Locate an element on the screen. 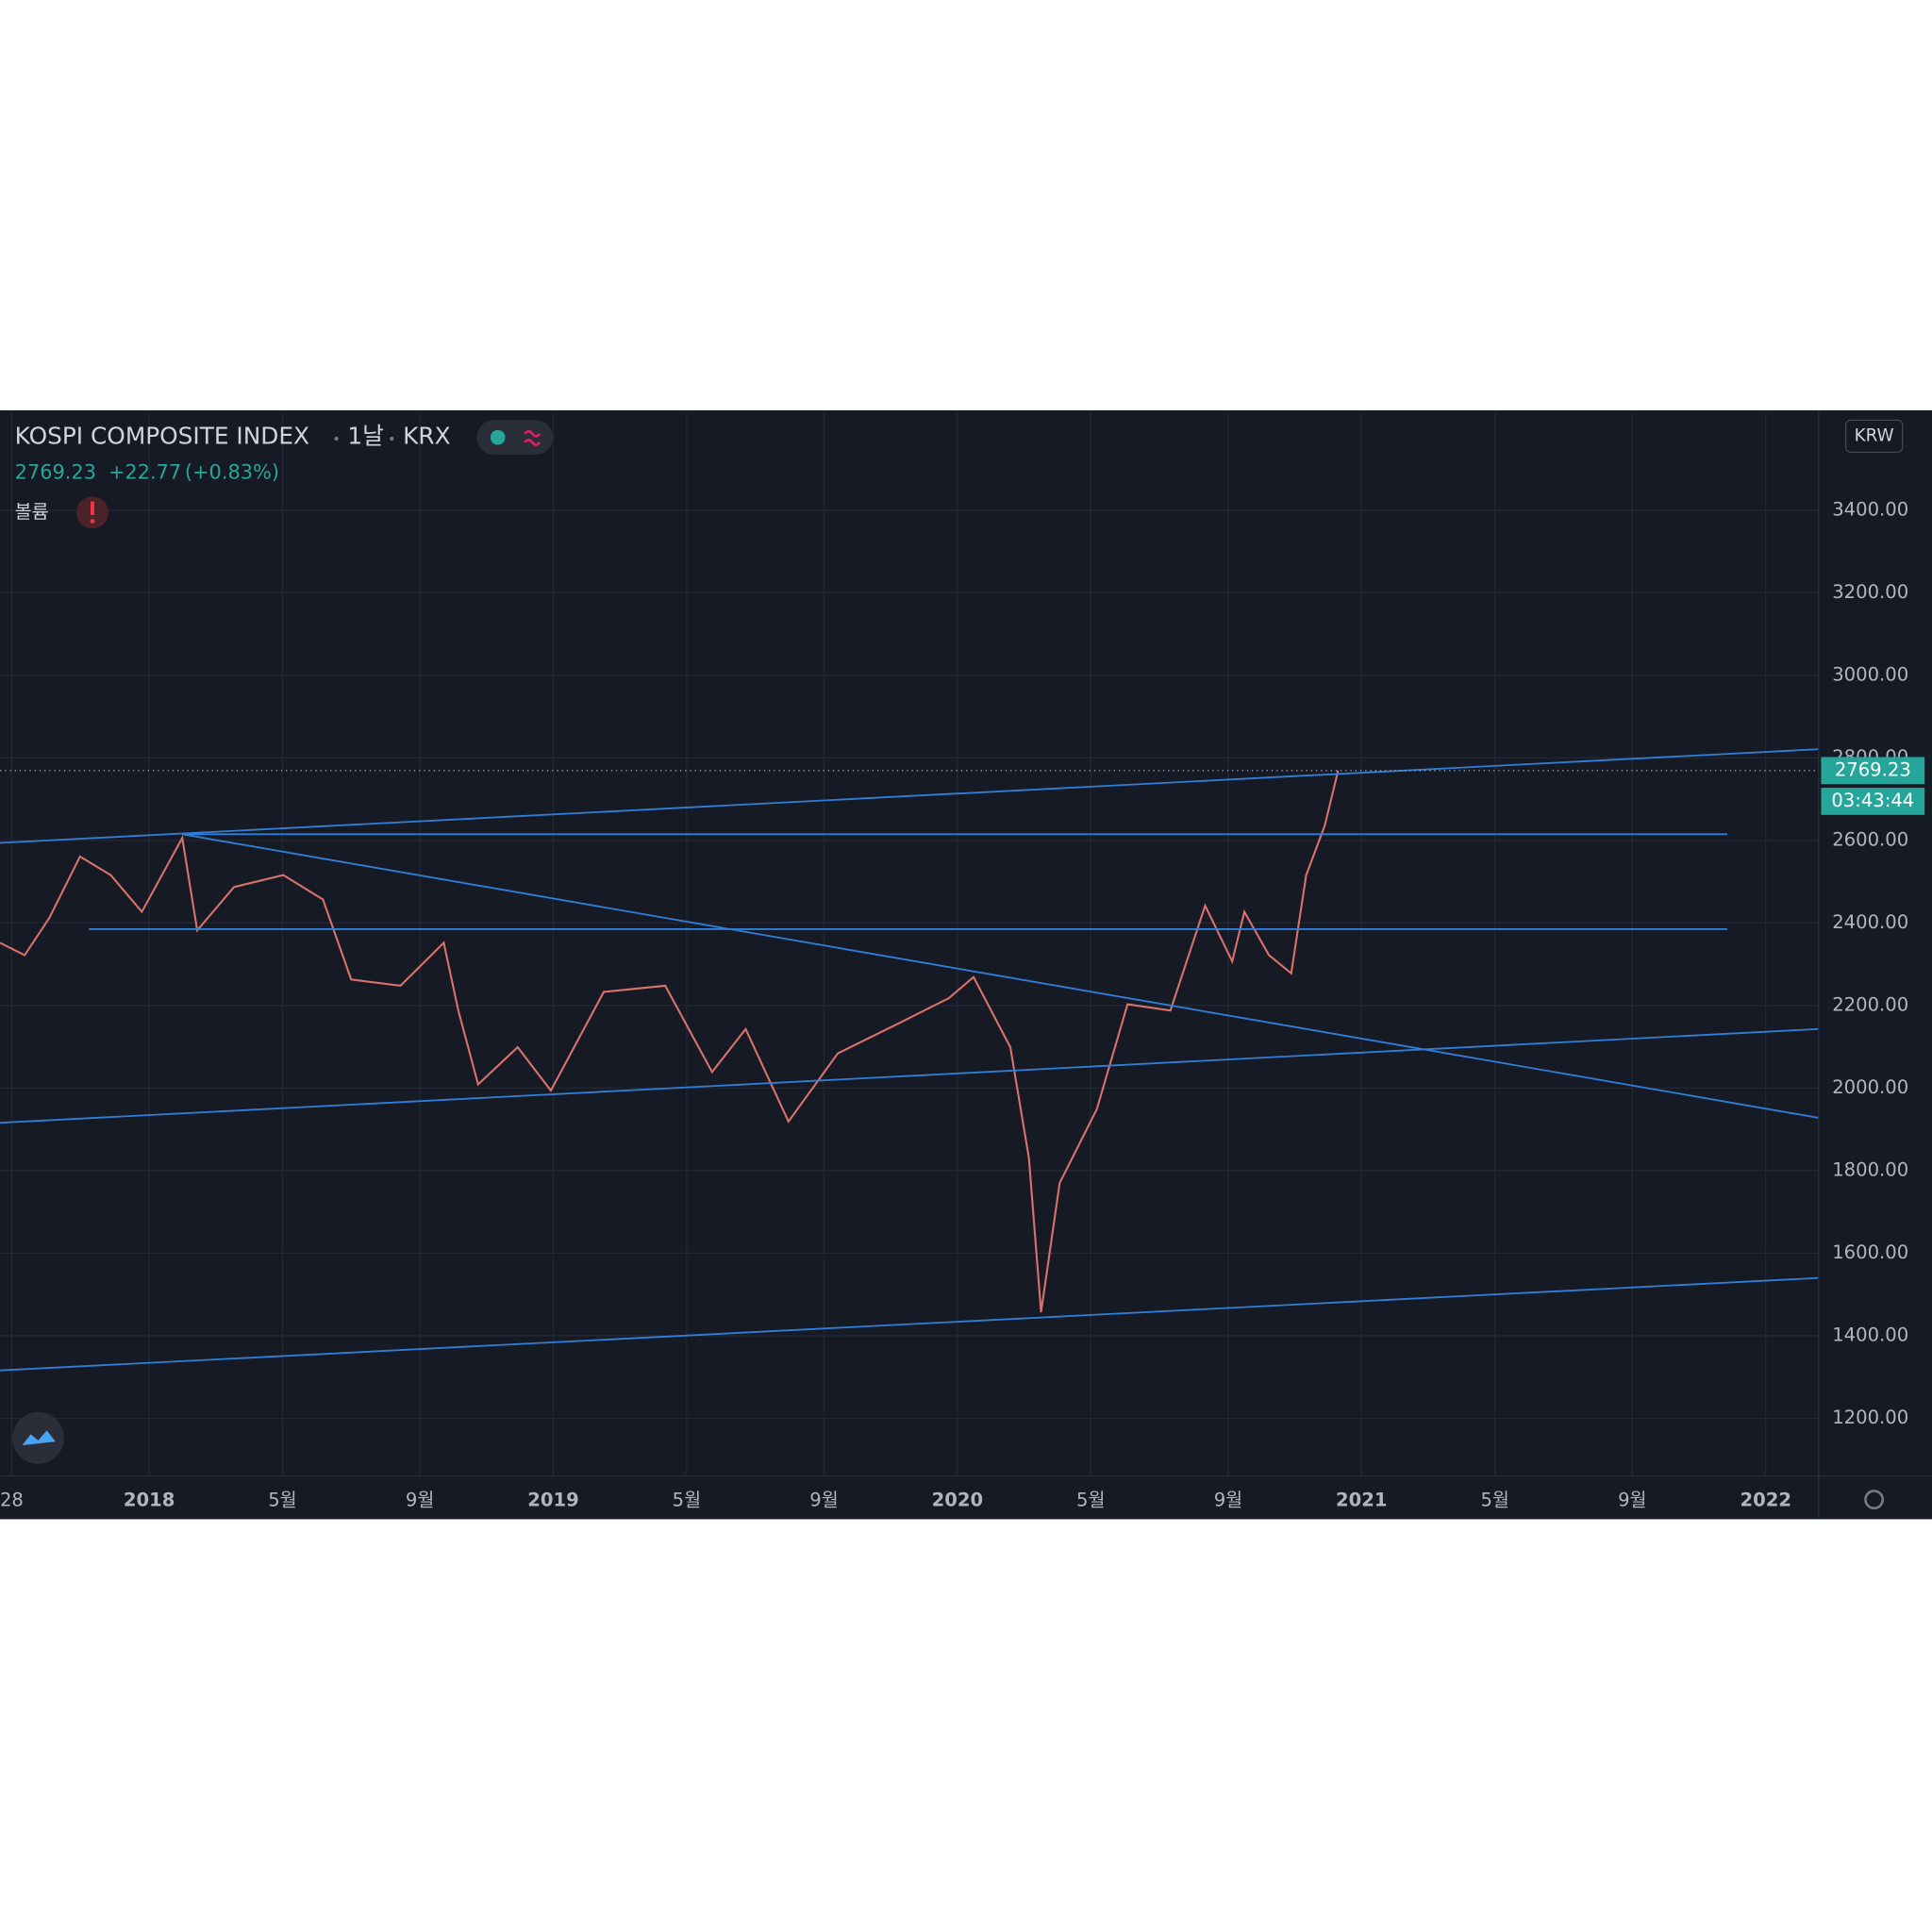  logo-icon is located at coordinates (39, 1438).